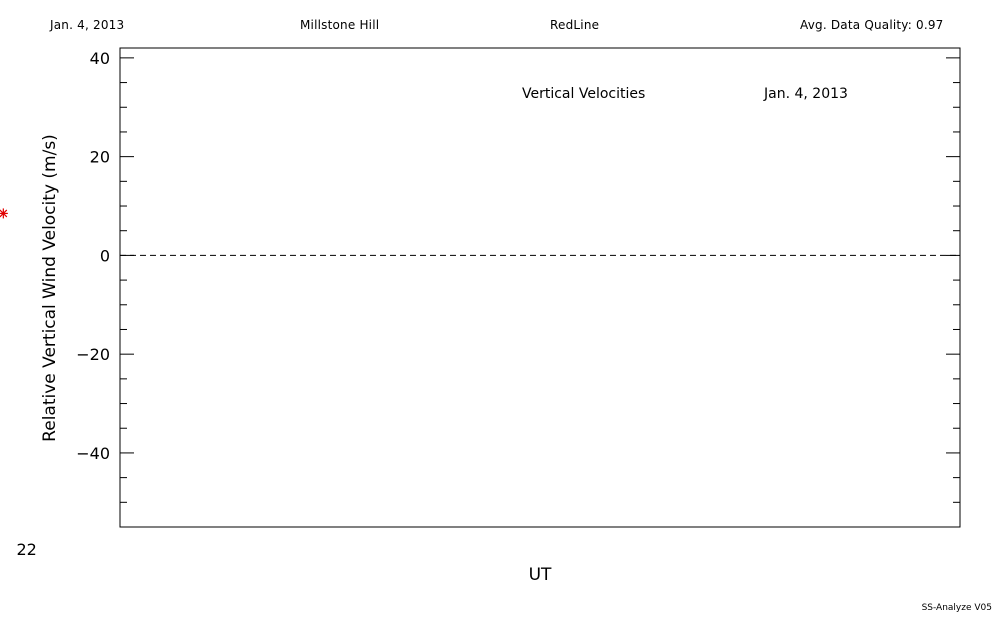 The width and height of the screenshot is (1000, 625). What do you see at coordinates (575, 25) in the screenshot?
I see `header-instrument: RedLine` at bounding box center [575, 25].